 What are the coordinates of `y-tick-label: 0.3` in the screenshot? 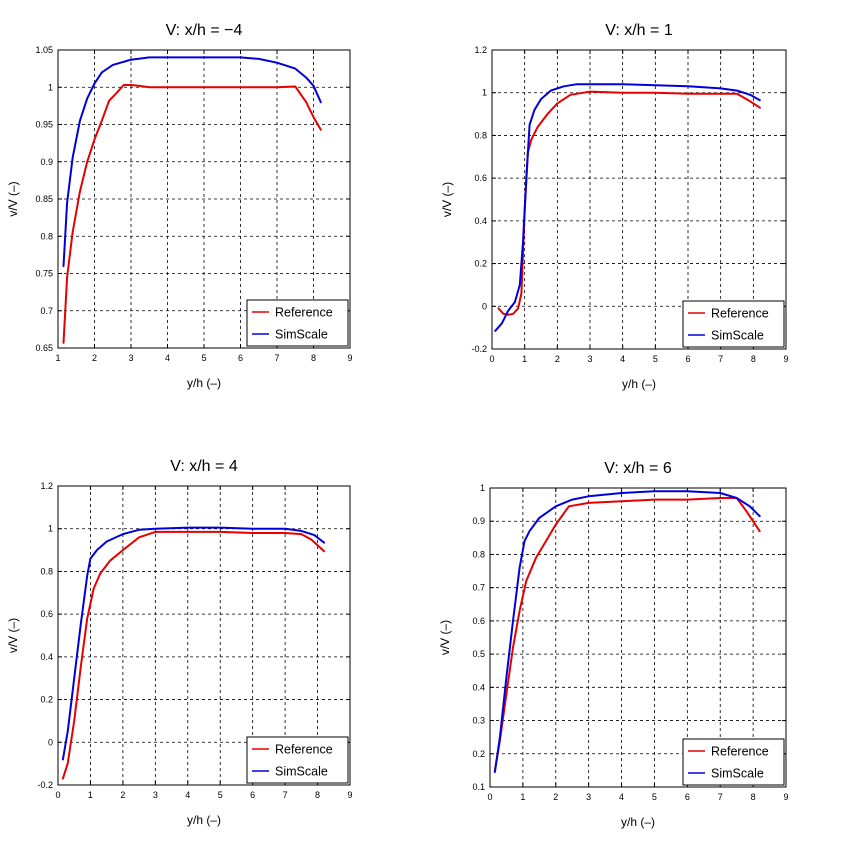 It's located at (478, 721).